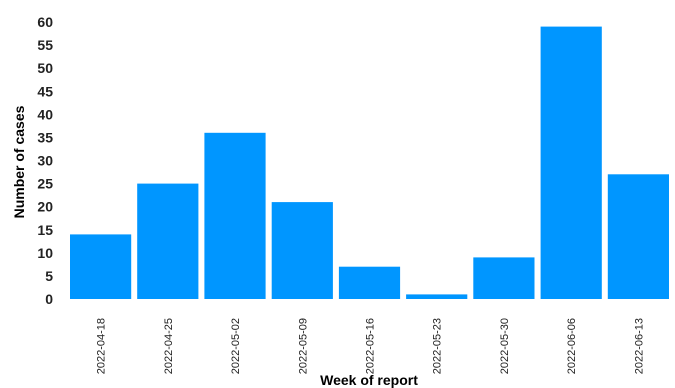 The image size is (675, 388). What do you see at coordinates (438, 346) in the screenshot?
I see `x-tick-label: 2022-05-23` at bounding box center [438, 346].